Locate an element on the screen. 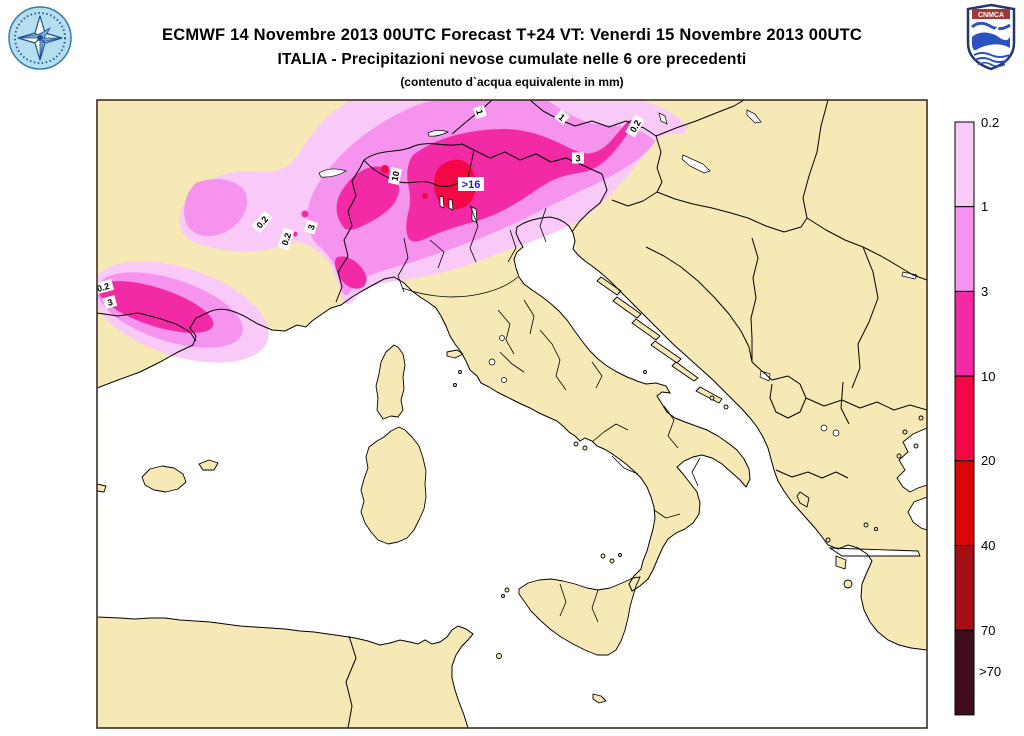 This screenshot has width=1024, height=736. aeronautica-militare-logo is located at coordinates (40, 38).